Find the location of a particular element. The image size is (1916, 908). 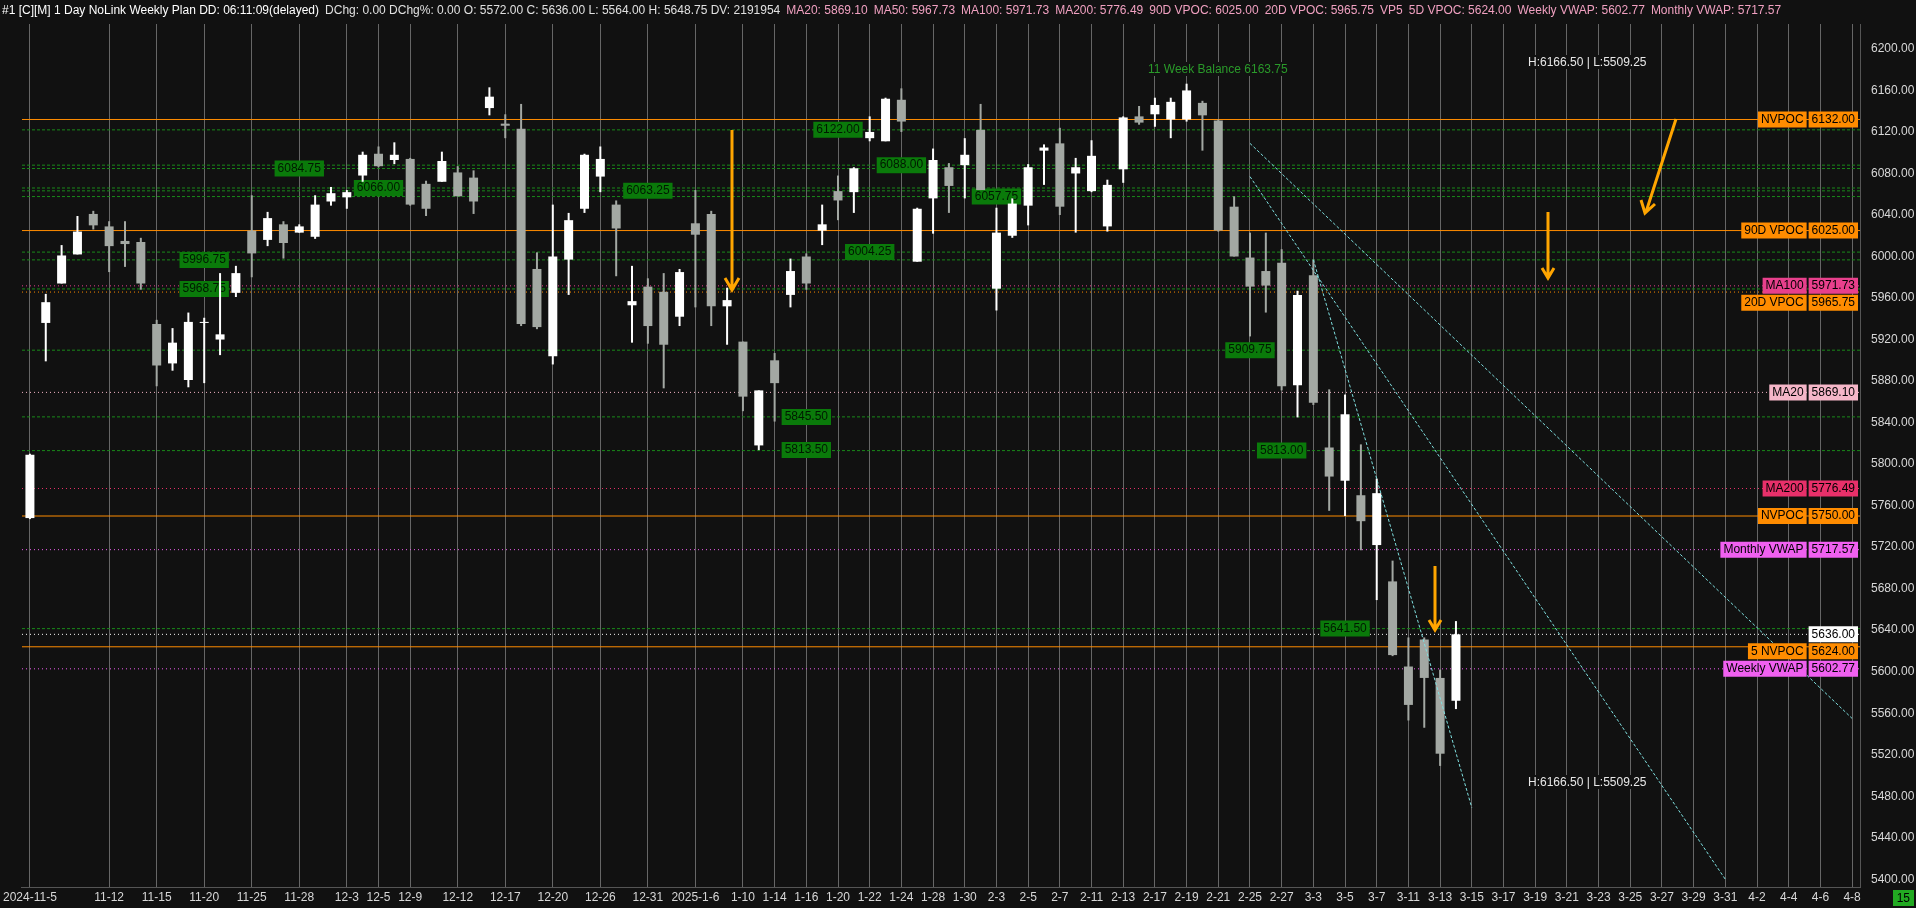

ref-line-label: Monthly VWAP 5717.57 is located at coordinates (1789, 548).